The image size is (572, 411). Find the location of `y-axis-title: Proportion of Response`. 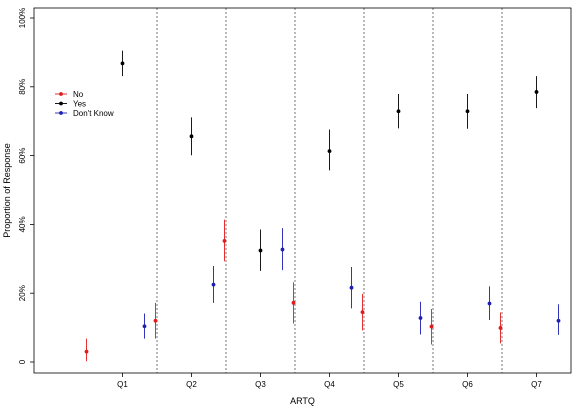

y-axis-title: Proportion of Response is located at coordinates (7, 190).